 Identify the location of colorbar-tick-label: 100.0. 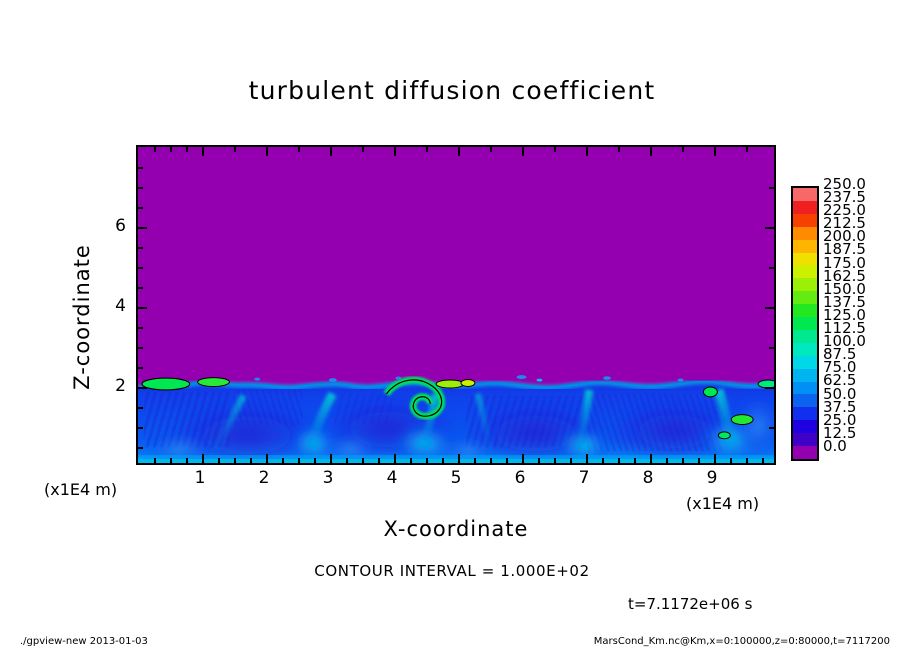
(844, 341).